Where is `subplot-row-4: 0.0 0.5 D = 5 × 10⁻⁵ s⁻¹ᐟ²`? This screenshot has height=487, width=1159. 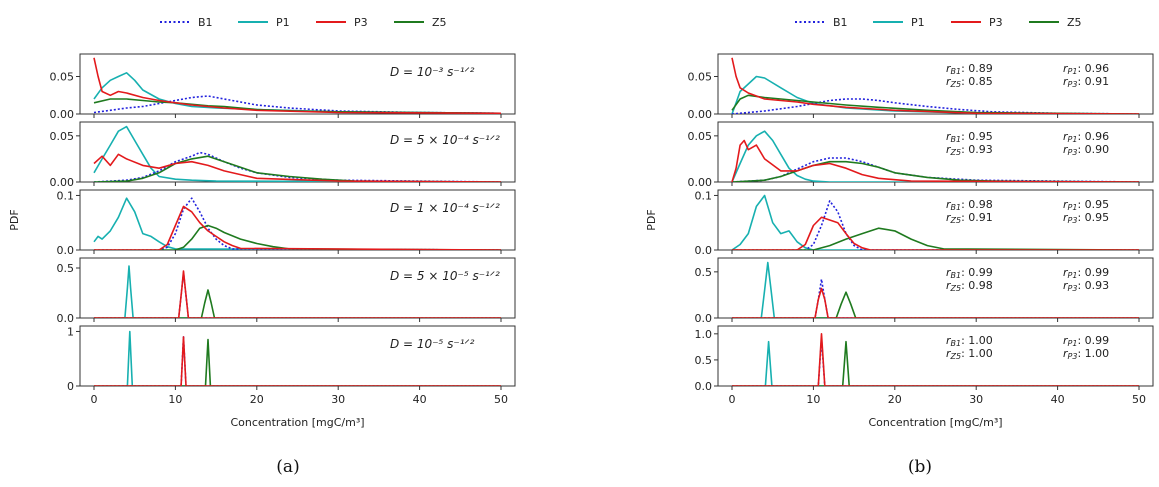
subplot-row-4: 0.0 0.5 D = 5 × 10⁻⁵ s⁻¹ᐟ² is located at coordinates (286, 291).